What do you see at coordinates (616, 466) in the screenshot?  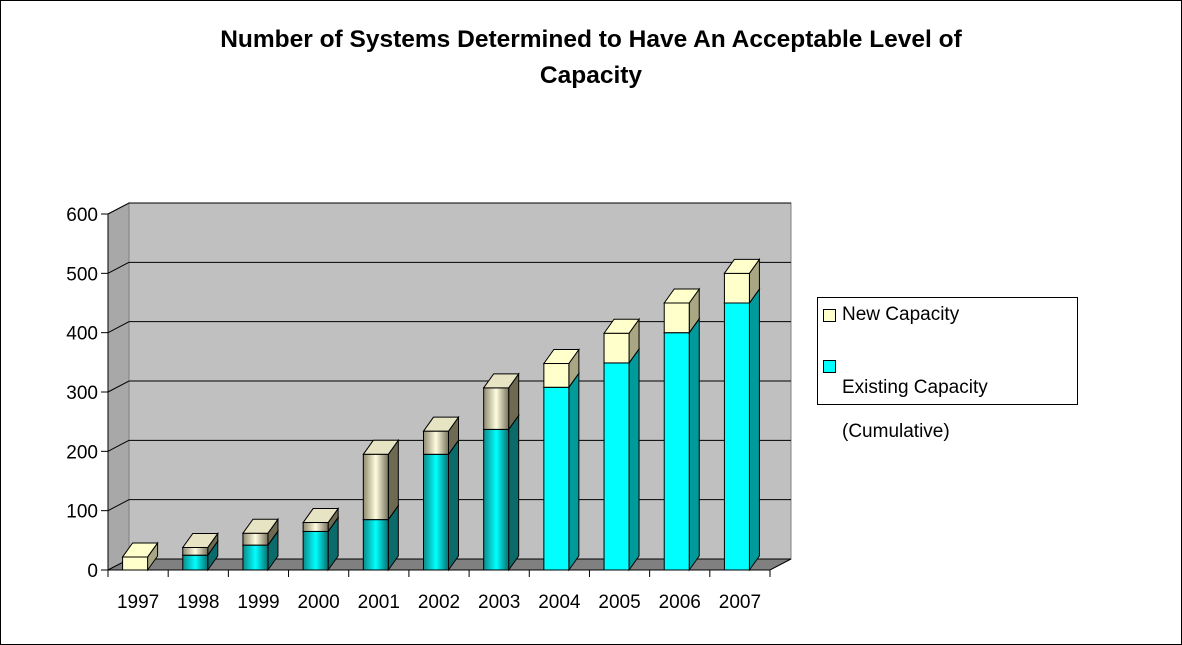 I see `bar-existing-2005-front` at bounding box center [616, 466].